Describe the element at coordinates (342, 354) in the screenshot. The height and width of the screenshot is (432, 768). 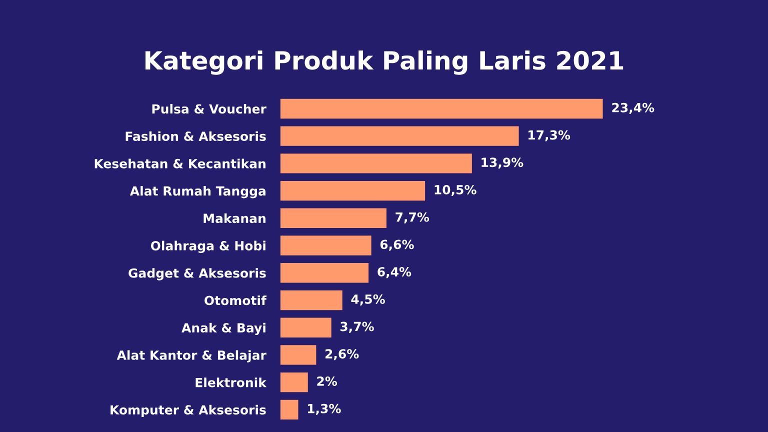
I see `data-label: 2,6%` at that location.